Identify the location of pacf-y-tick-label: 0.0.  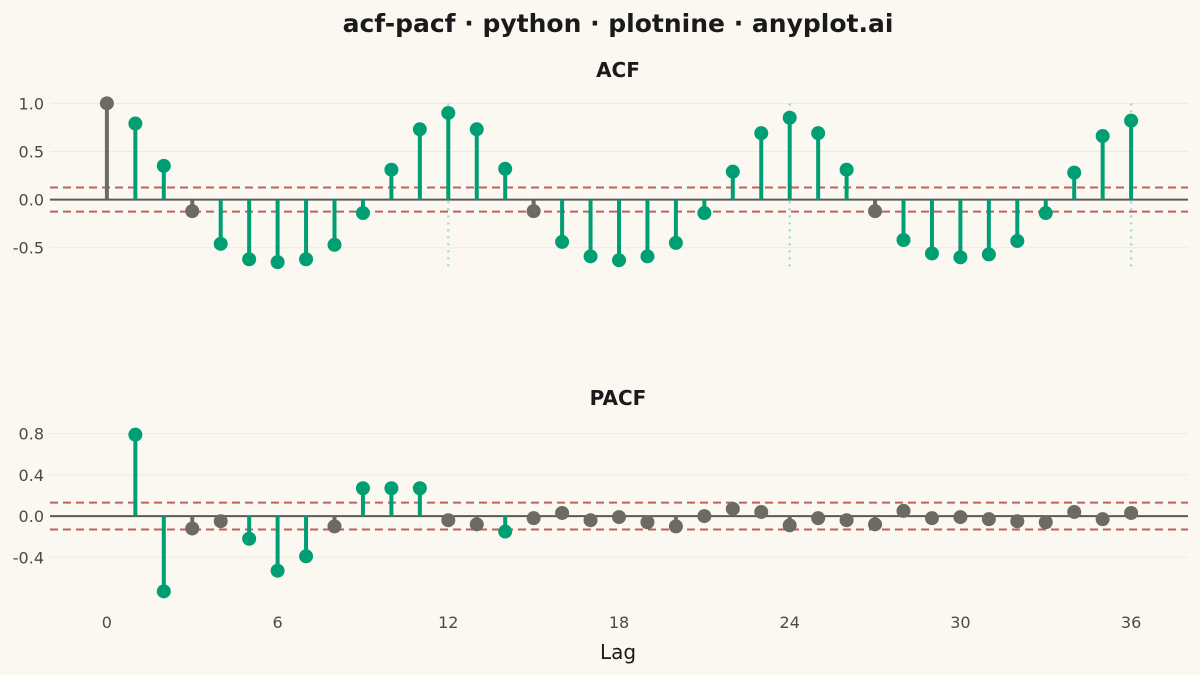
(31, 516).